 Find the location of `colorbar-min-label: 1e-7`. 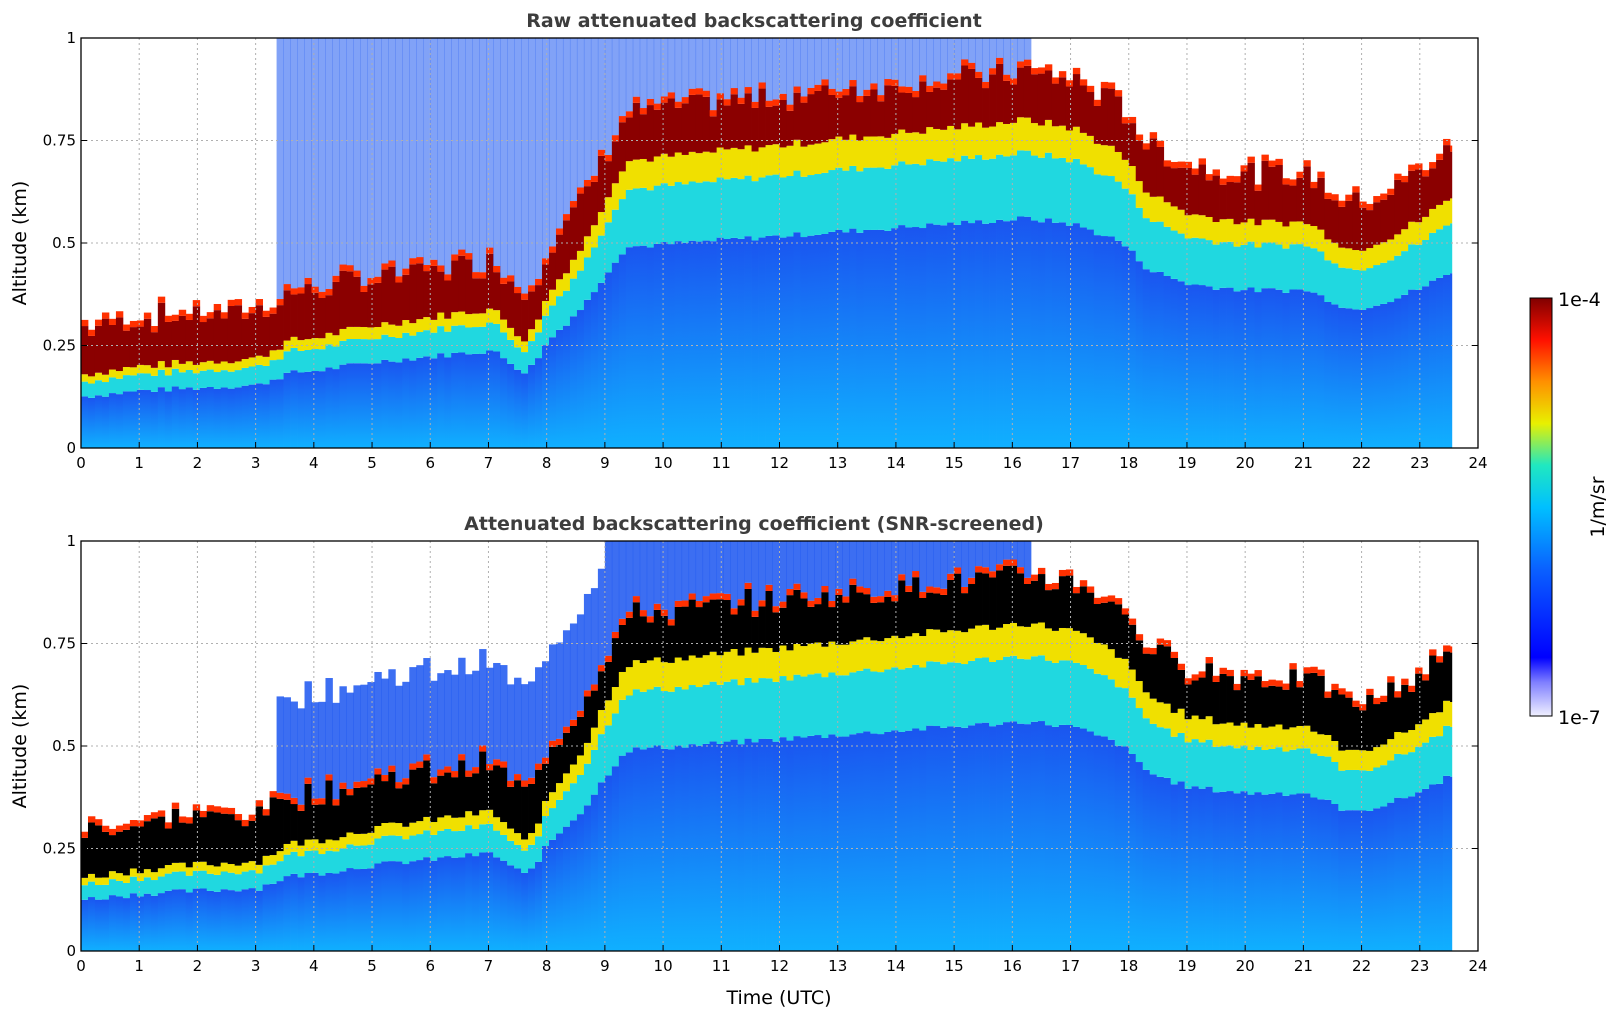

colorbar-min-label: 1e-7 is located at coordinates (1579, 718).